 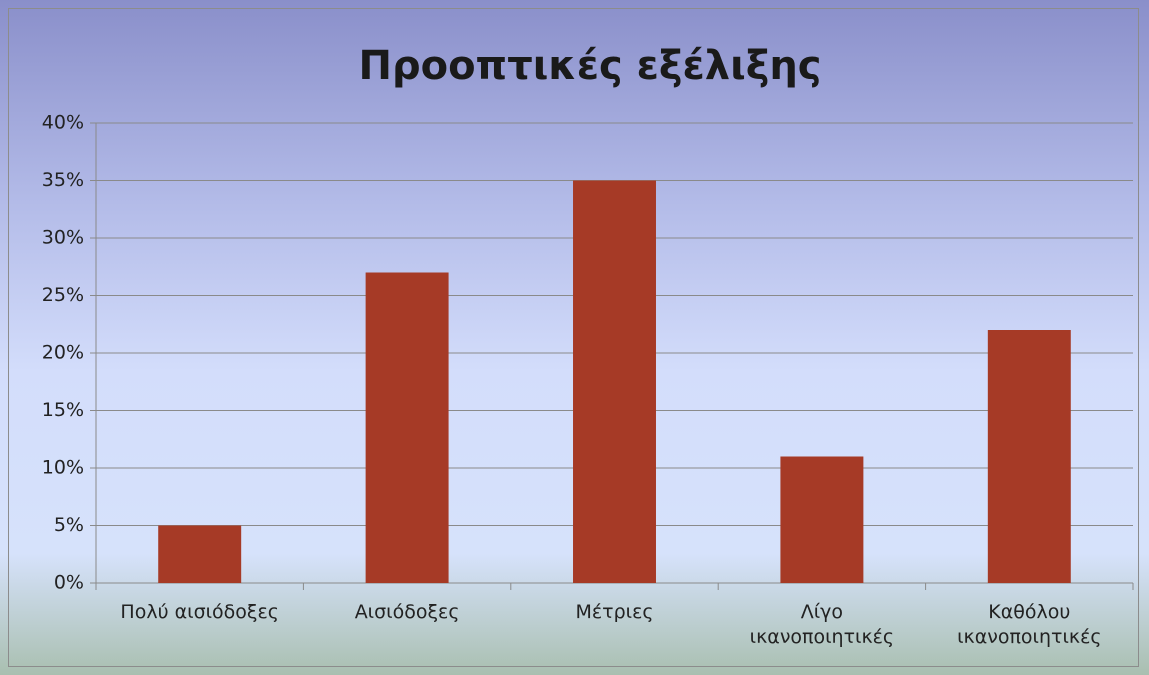 What do you see at coordinates (63, 238) in the screenshot?
I see `y-tick-label: 30%` at bounding box center [63, 238].